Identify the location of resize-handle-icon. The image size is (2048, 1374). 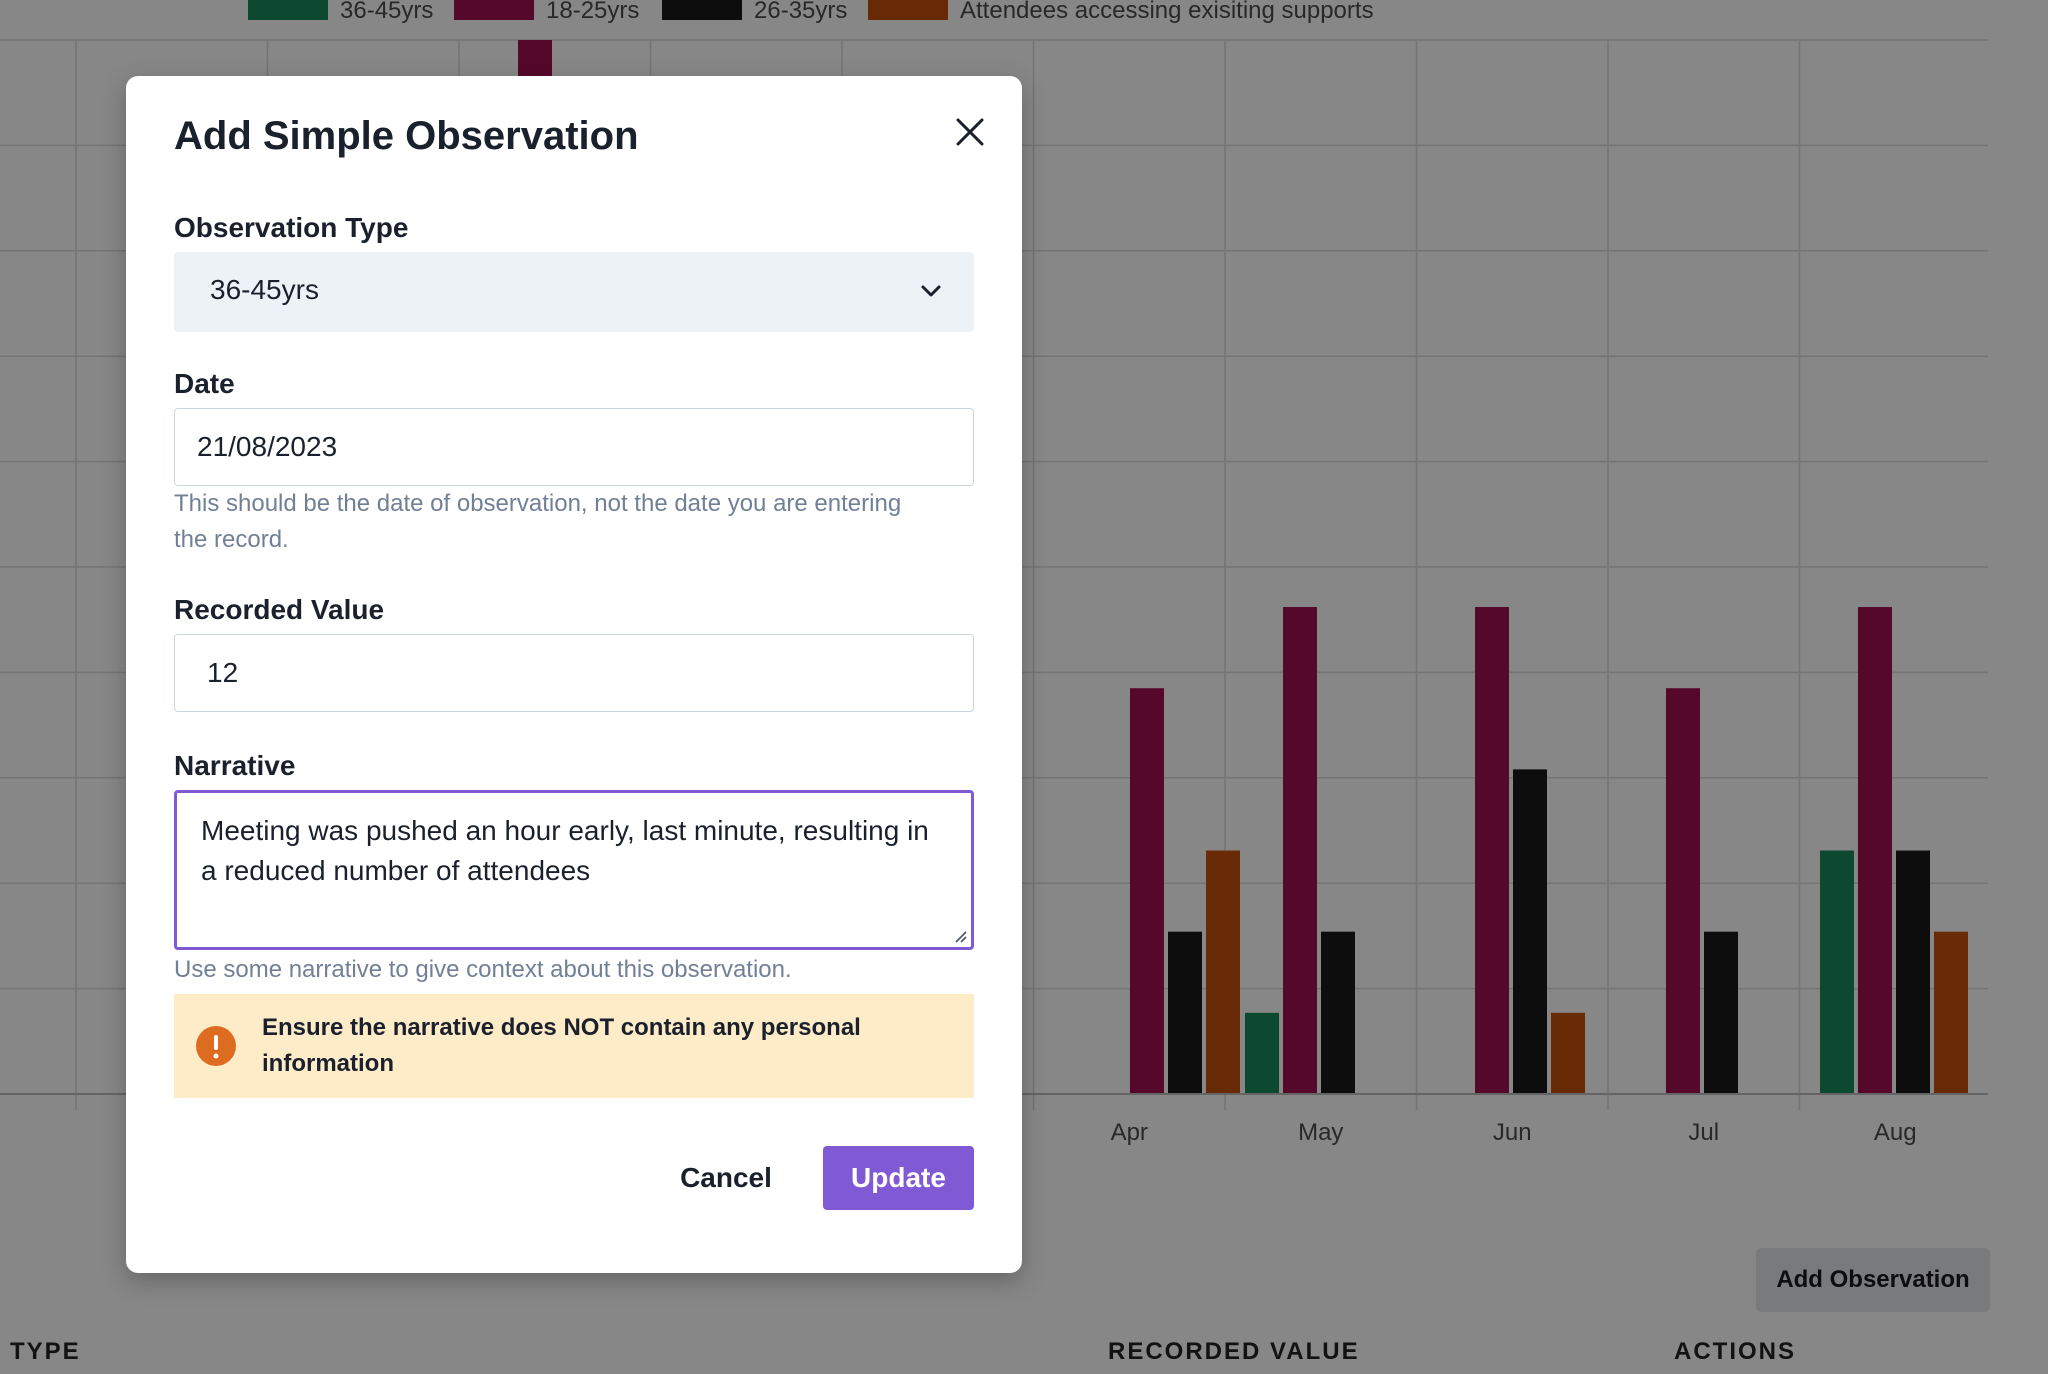
(960, 936).